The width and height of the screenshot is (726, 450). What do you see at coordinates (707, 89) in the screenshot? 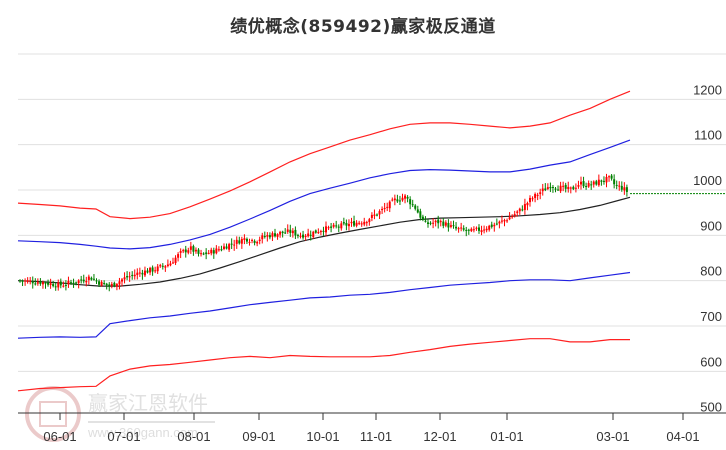
I see `y-tick-label: 1200` at bounding box center [707, 89].